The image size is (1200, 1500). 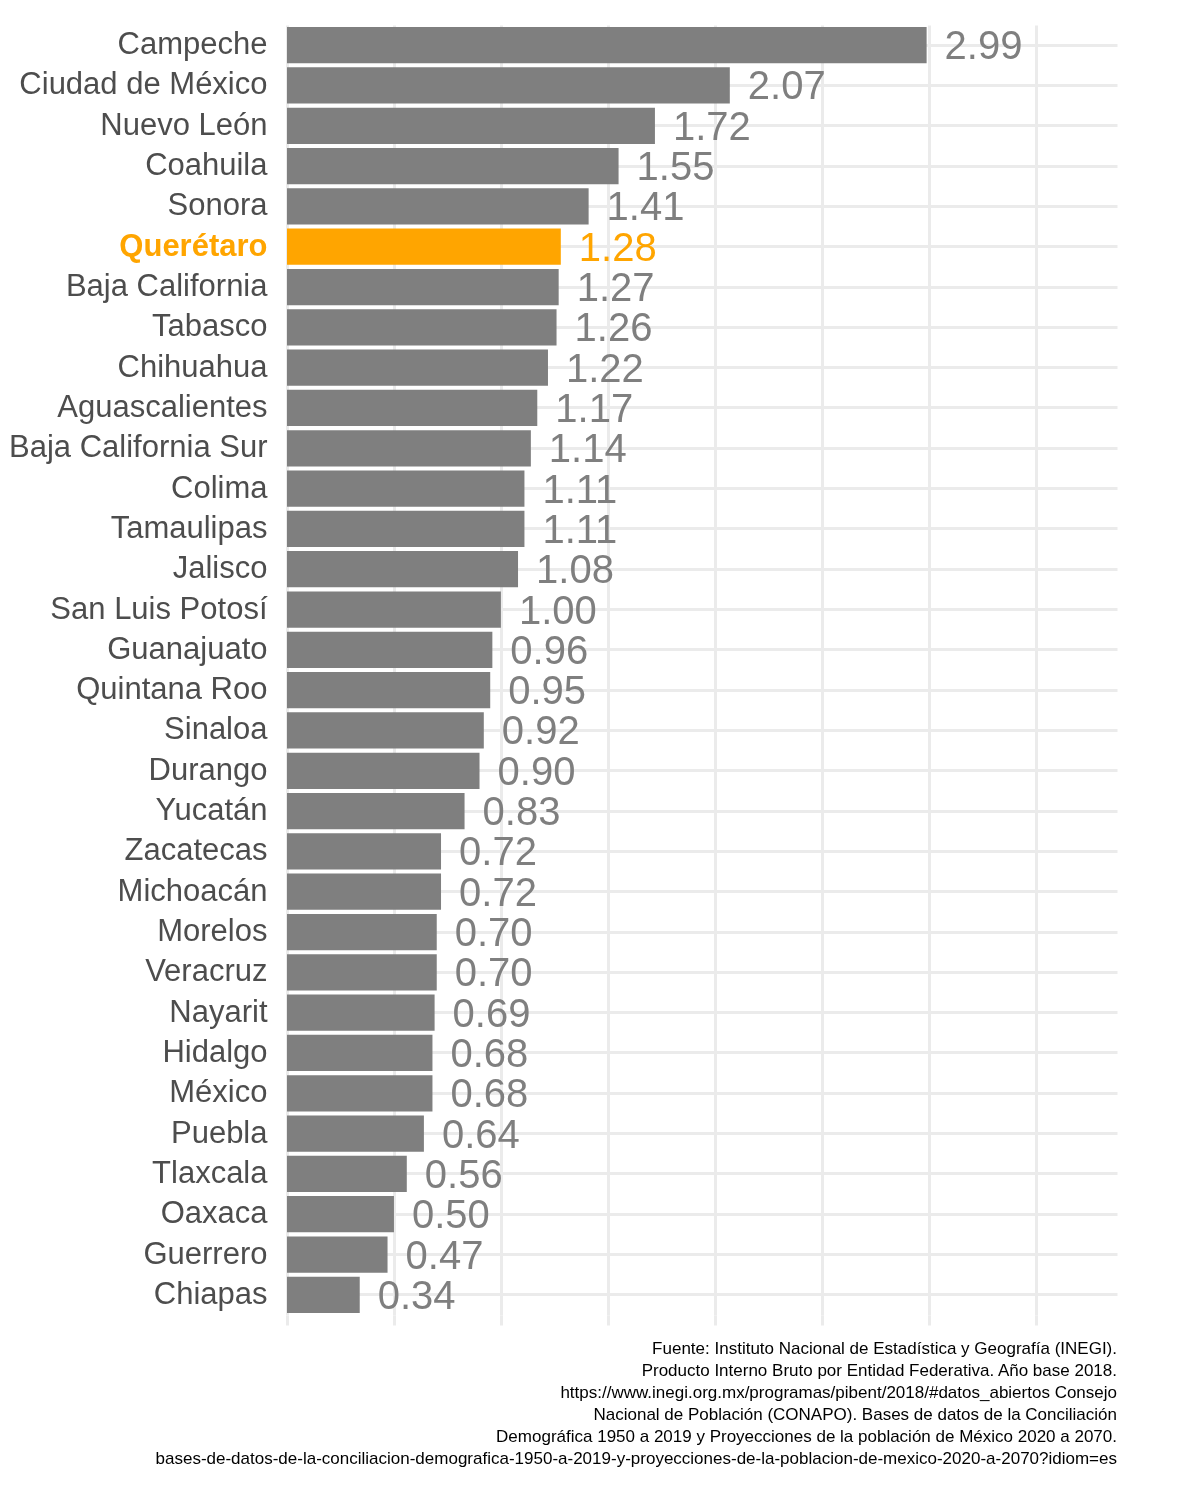 What do you see at coordinates (855, 1414) in the screenshot?
I see `text: Nacional de Población (CONAPO). Bases de datos de la Conciliación` at bounding box center [855, 1414].